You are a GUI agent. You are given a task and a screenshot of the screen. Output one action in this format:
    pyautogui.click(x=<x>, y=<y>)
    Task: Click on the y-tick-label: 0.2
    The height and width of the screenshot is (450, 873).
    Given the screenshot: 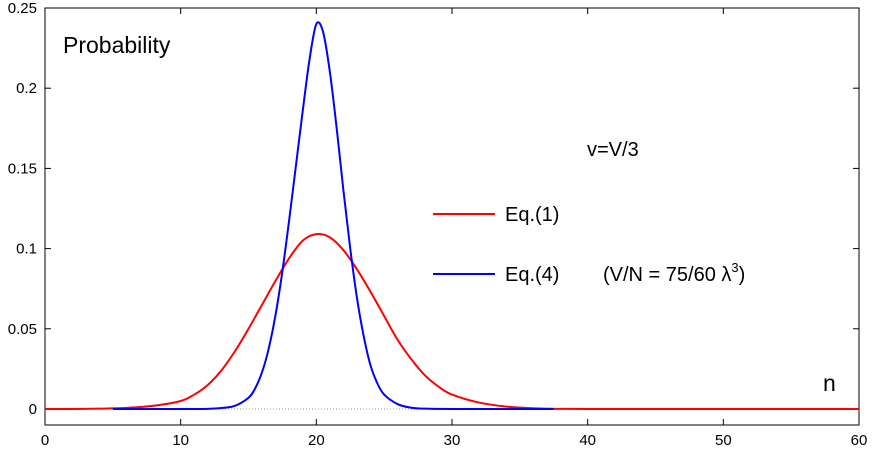 What is the action you would take?
    pyautogui.click(x=26, y=88)
    